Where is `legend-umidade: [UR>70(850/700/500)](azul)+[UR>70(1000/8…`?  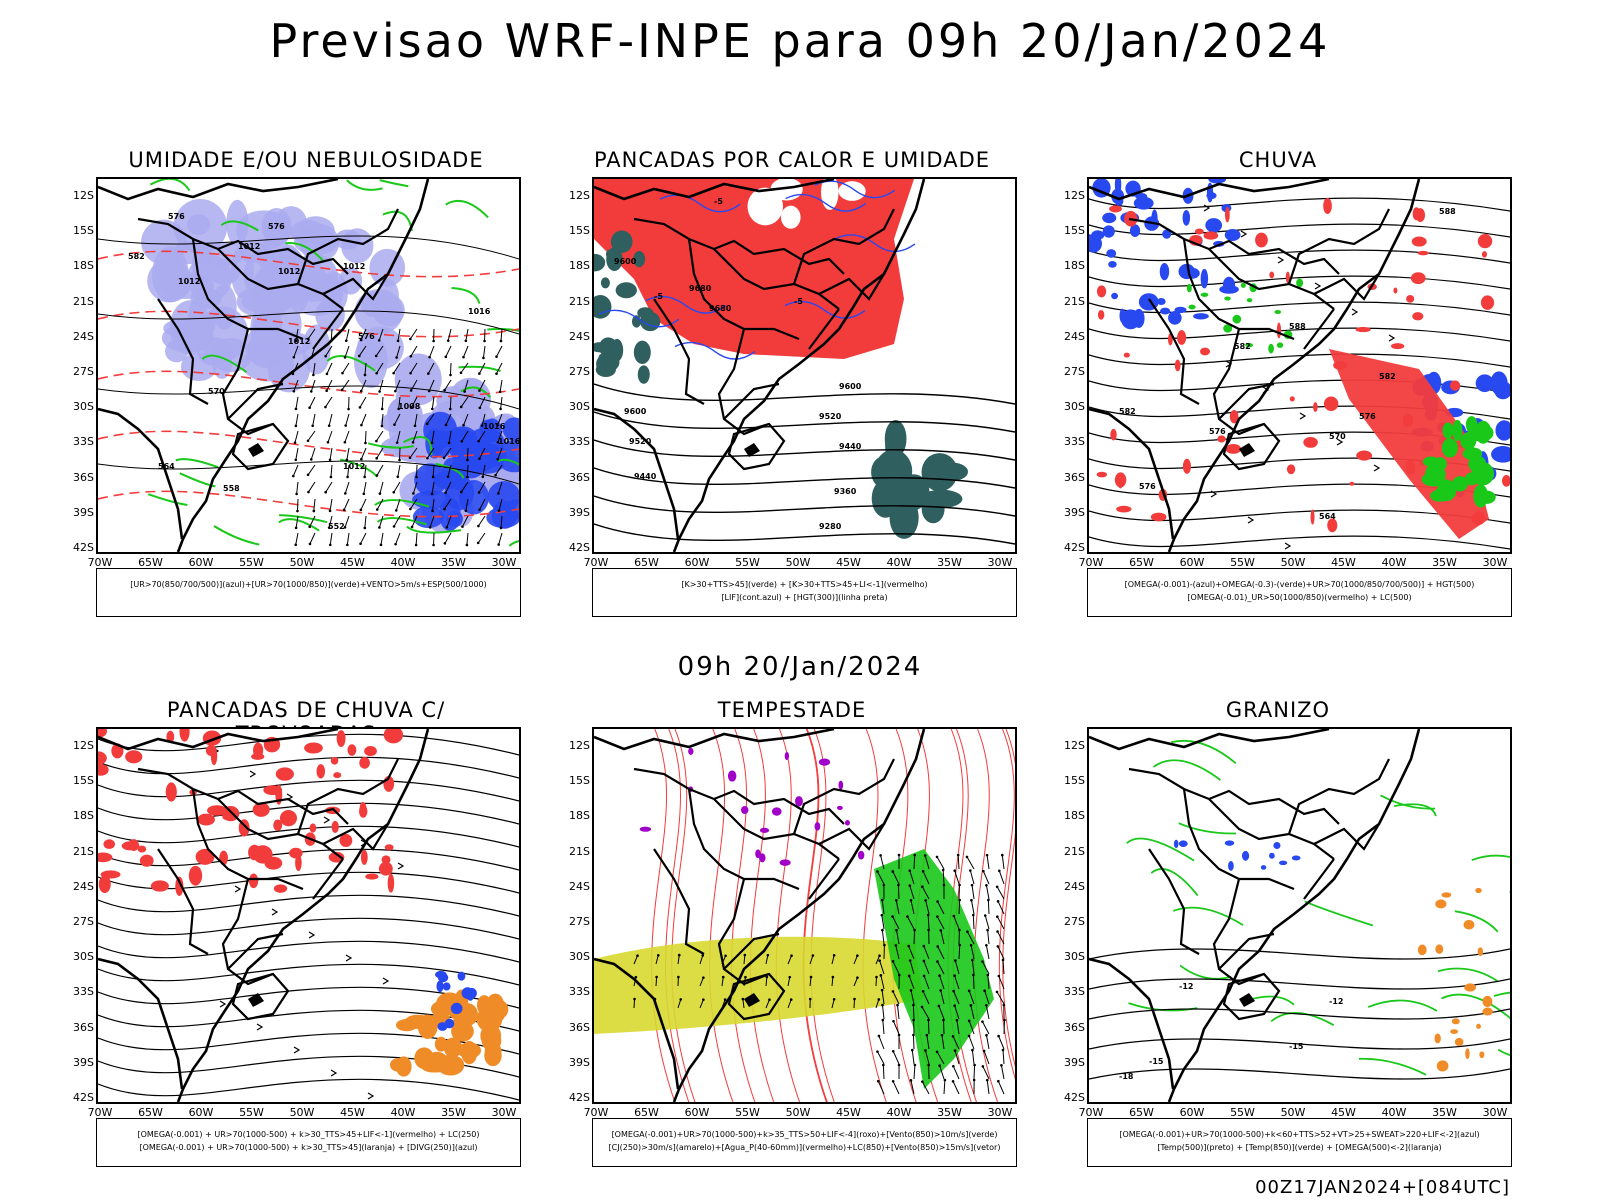 legend-umidade: [UR>70(850/700/500)](azul)+[UR>70(1000/8… is located at coordinates (308, 592).